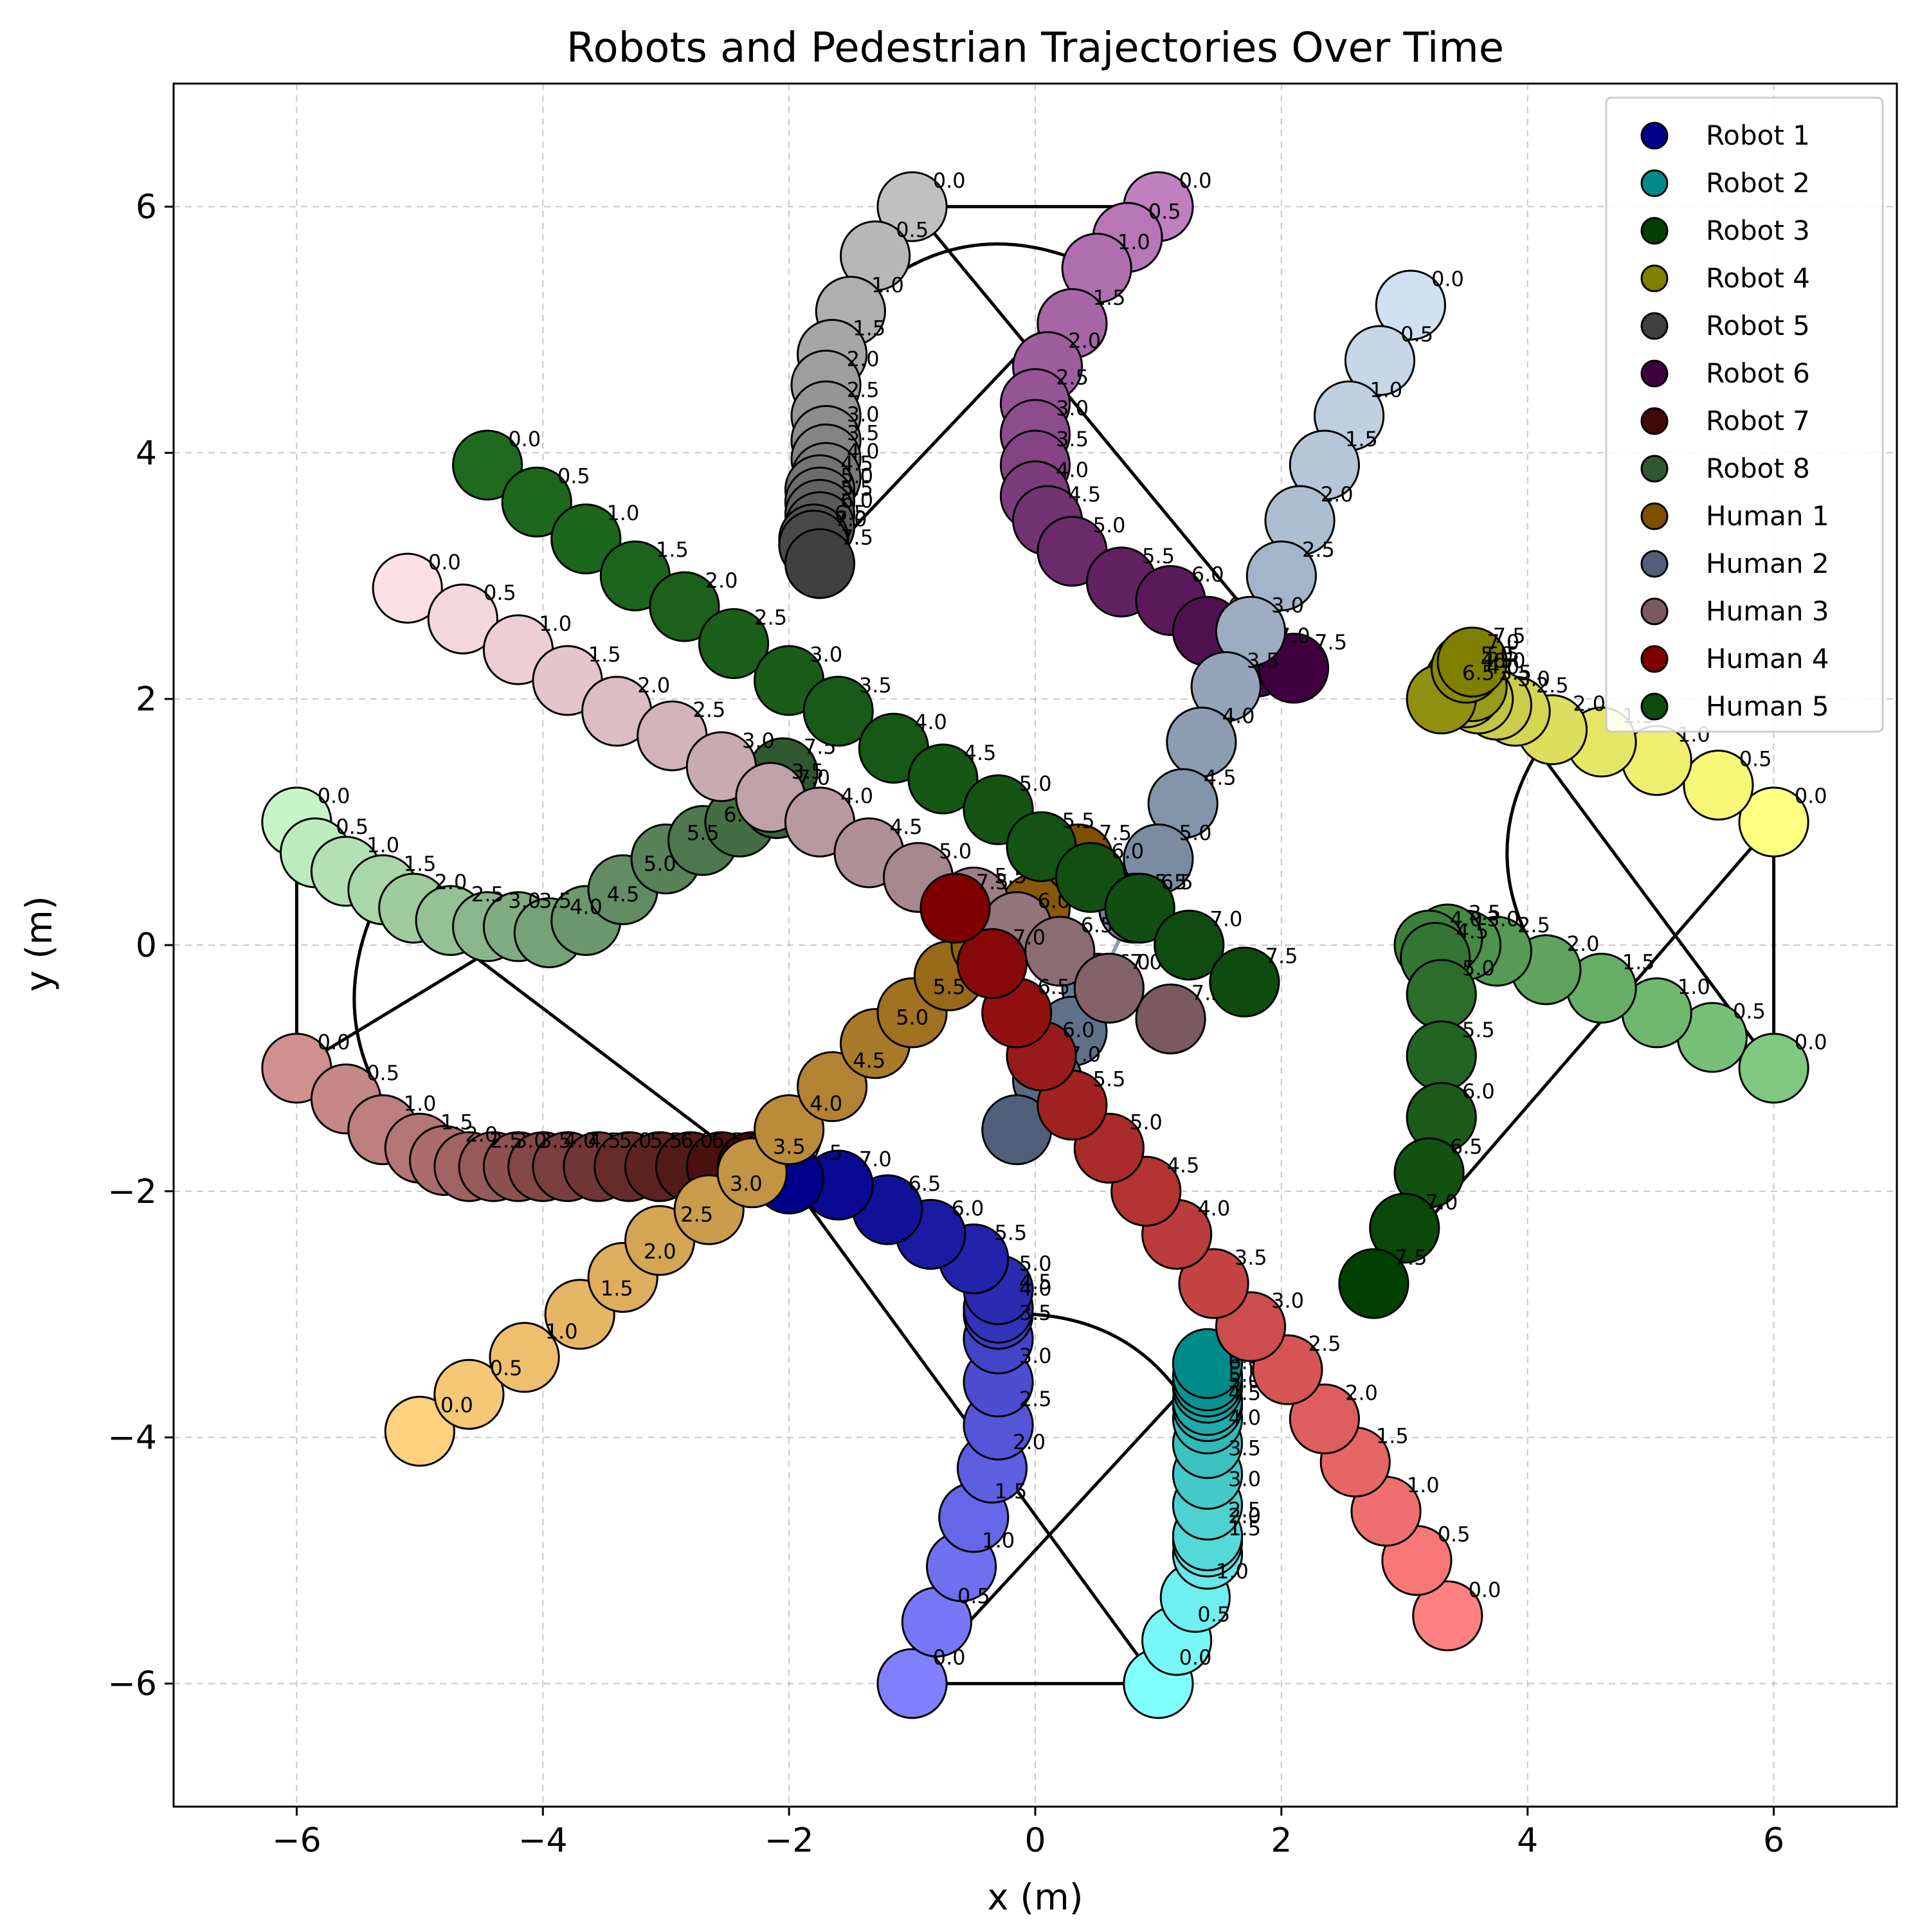 The image size is (1929, 1932). What do you see at coordinates (1758, 373) in the screenshot?
I see `legend-label: Robot 6` at bounding box center [1758, 373].